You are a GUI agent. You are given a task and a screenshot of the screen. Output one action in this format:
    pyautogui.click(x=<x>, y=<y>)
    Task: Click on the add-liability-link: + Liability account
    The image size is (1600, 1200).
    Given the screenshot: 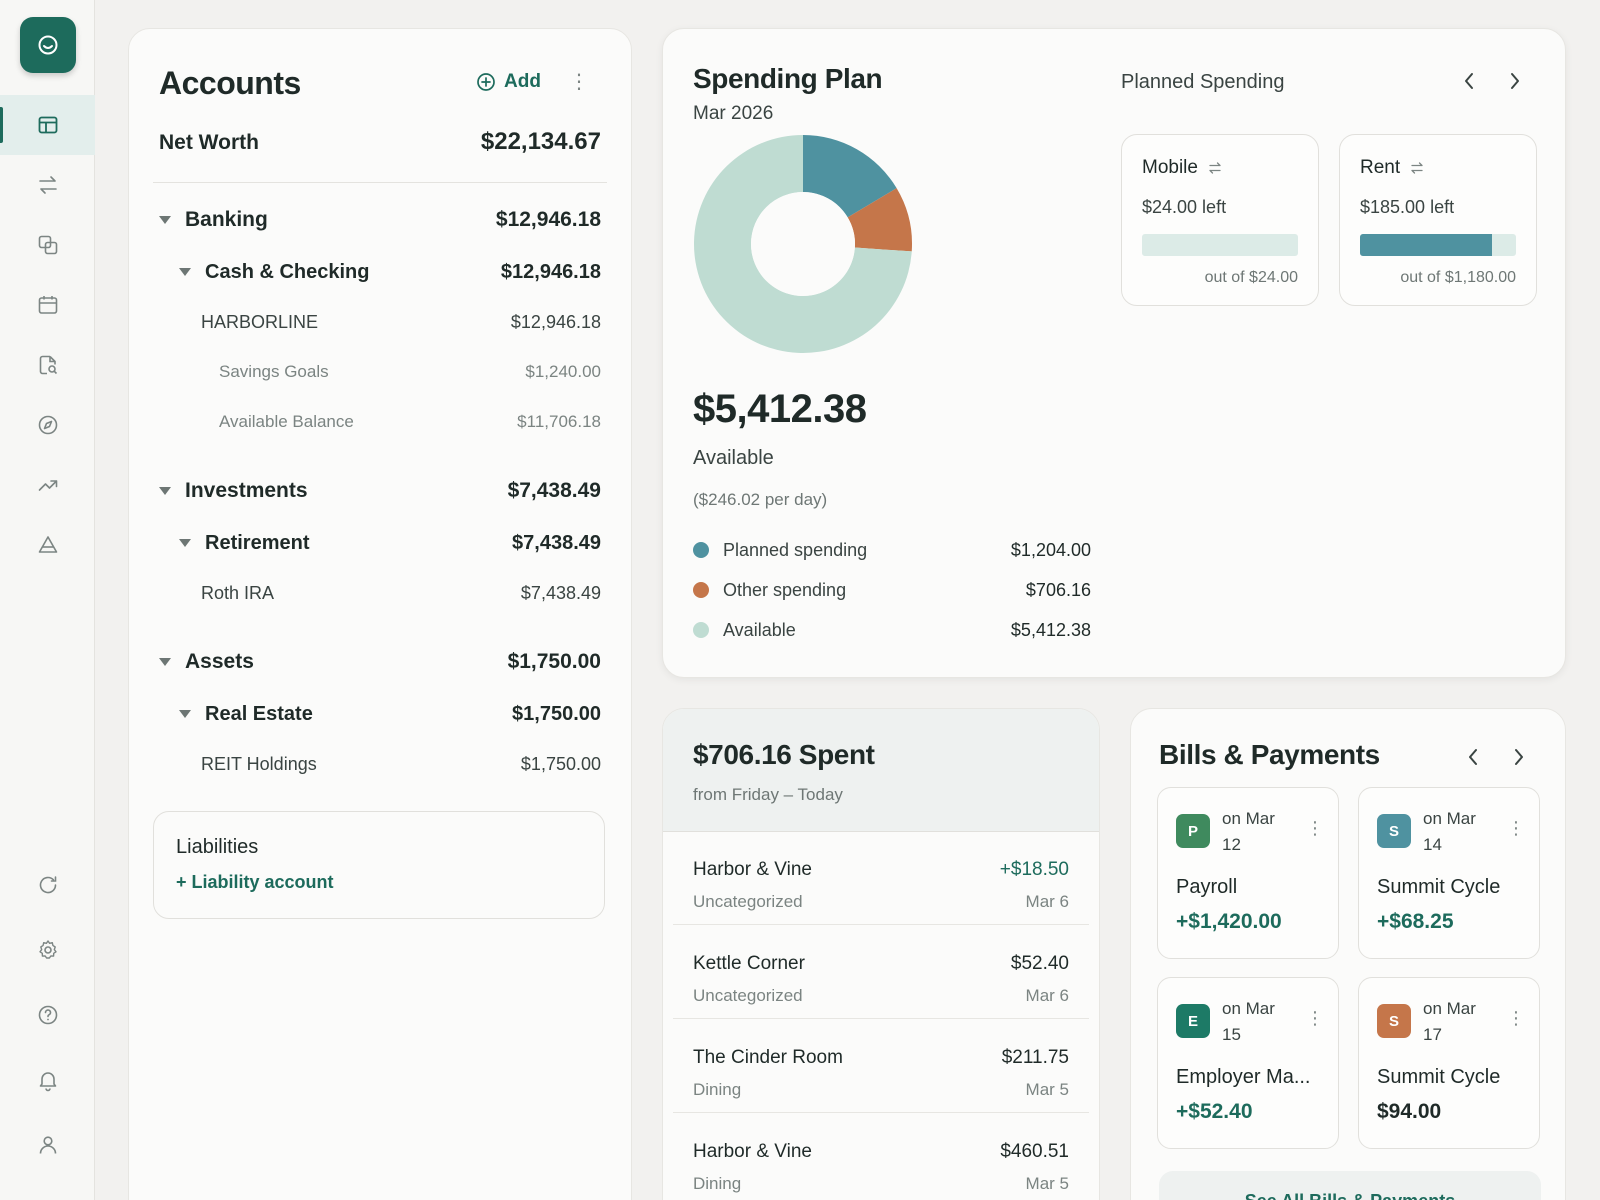 What is the action you would take?
    pyautogui.click(x=255, y=882)
    